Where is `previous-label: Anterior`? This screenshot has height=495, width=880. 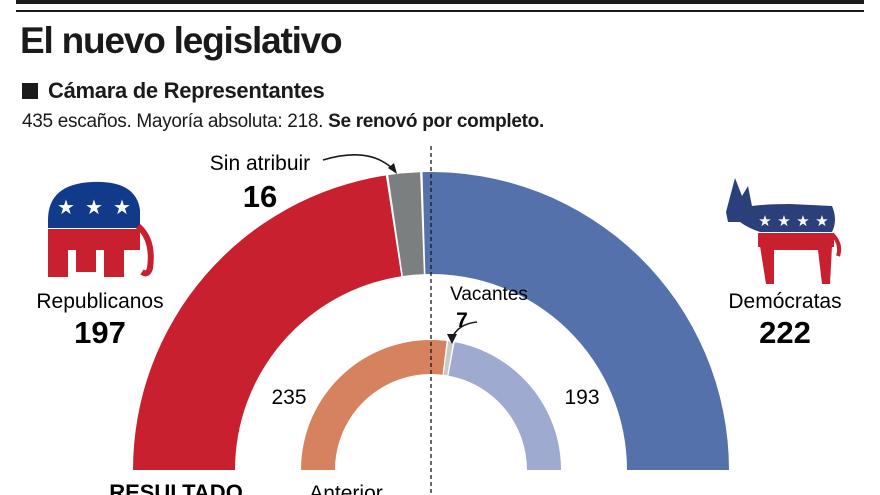
previous-label: Anterior is located at coordinates (346, 488).